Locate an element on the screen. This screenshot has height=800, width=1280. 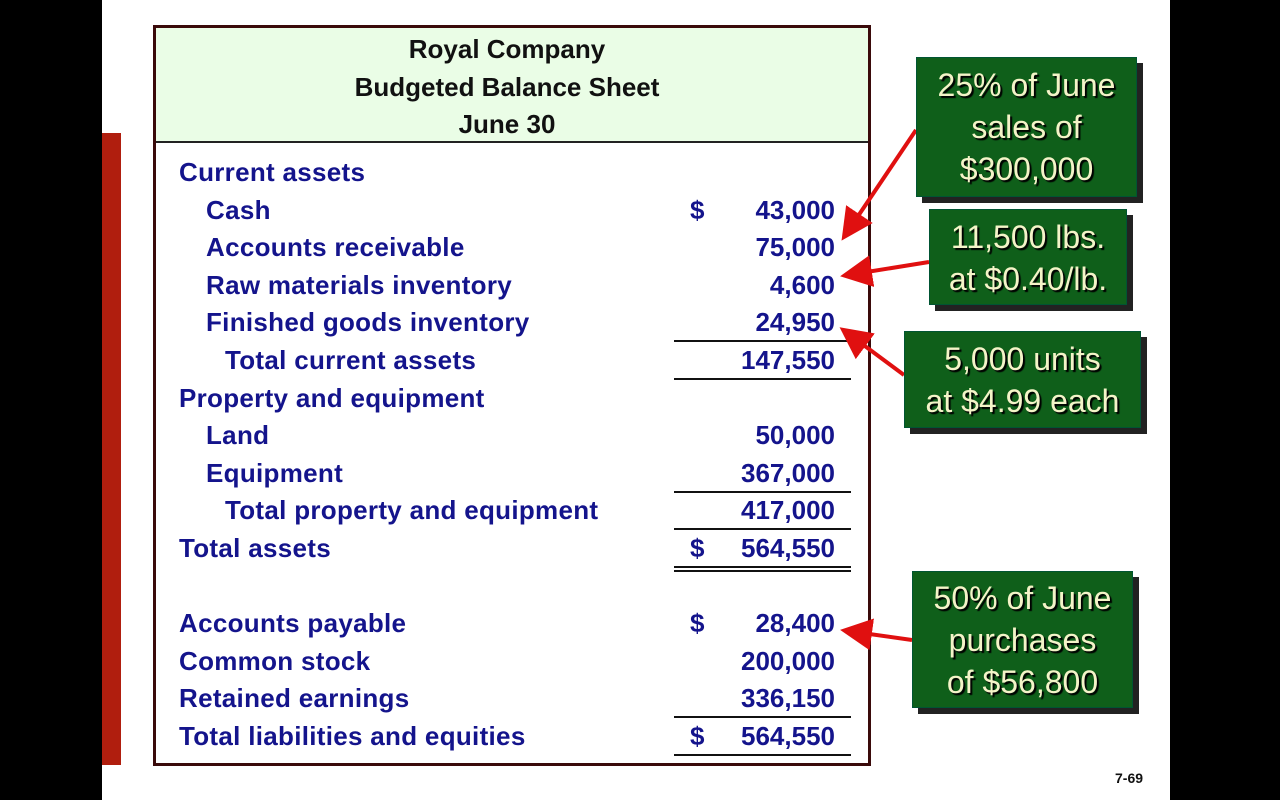
callout-receivable: 25% of June sales of $300,000 is located at coordinates (1026, 127).